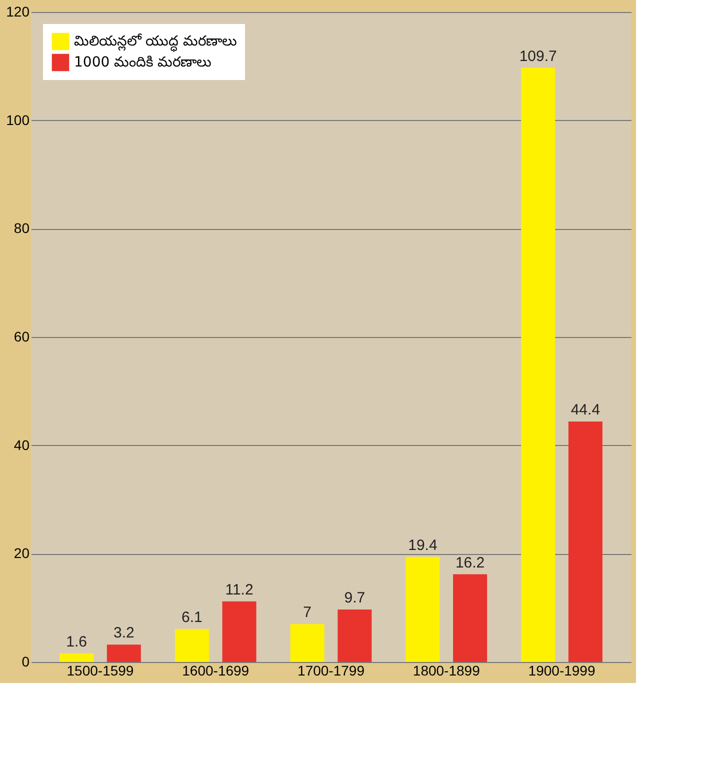 The image size is (712, 758). Describe the element at coordinates (143, 62) in the screenshot. I see `legend-label: 1000 మందికి మరణాలు` at that location.